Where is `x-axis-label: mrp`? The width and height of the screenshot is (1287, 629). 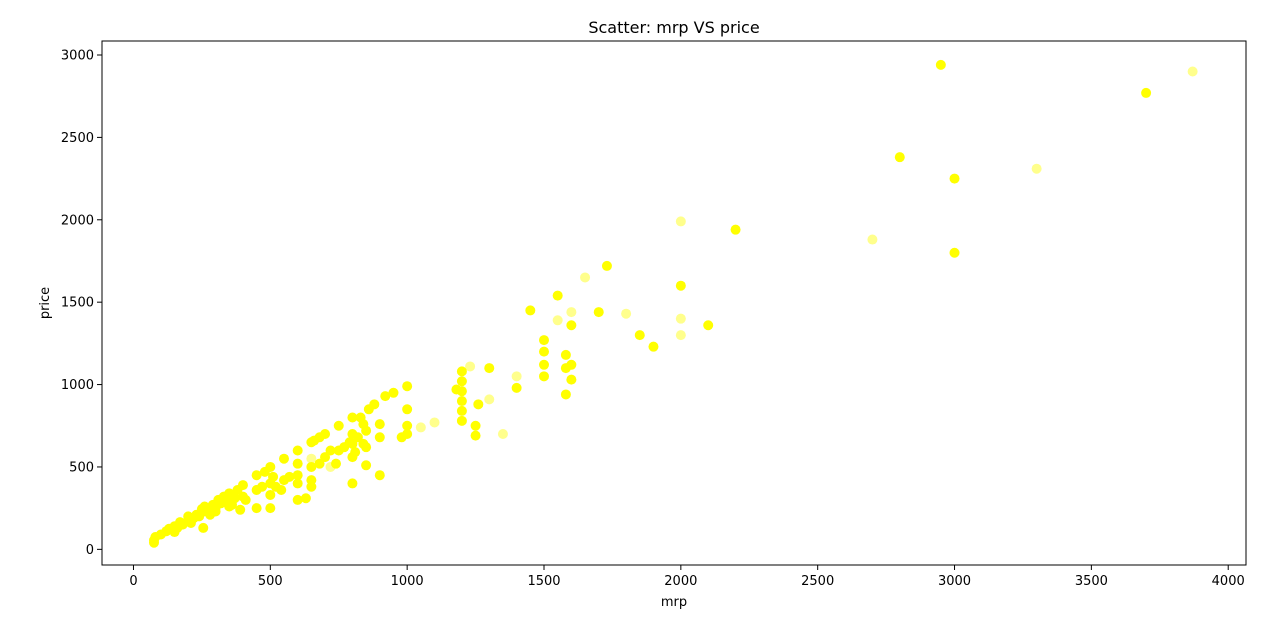
x-axis-label: mrp is located at coordinates (674, 602).